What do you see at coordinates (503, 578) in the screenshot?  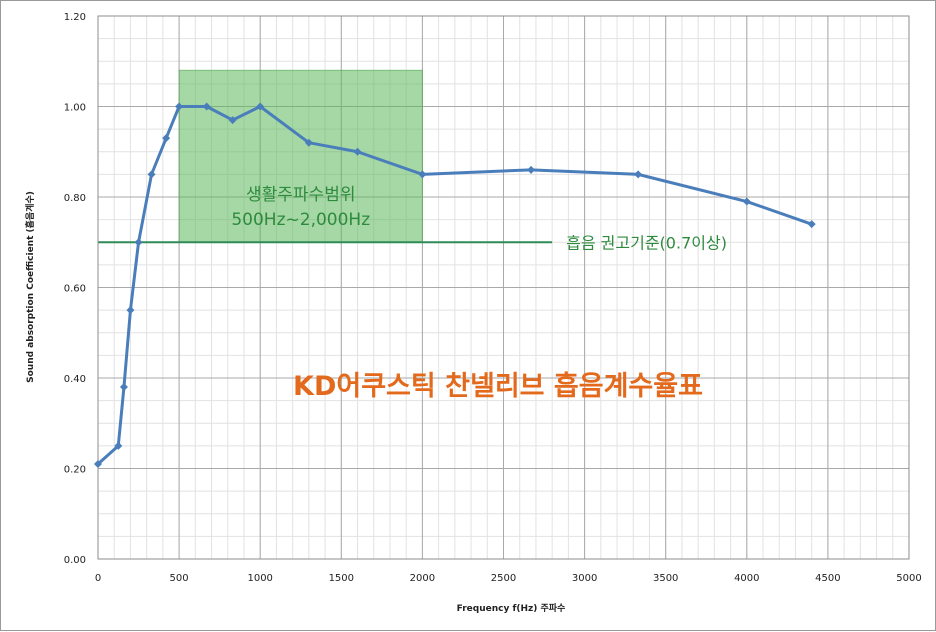 I see `x-tick-label: 2500` at bounding box center [503, 578].